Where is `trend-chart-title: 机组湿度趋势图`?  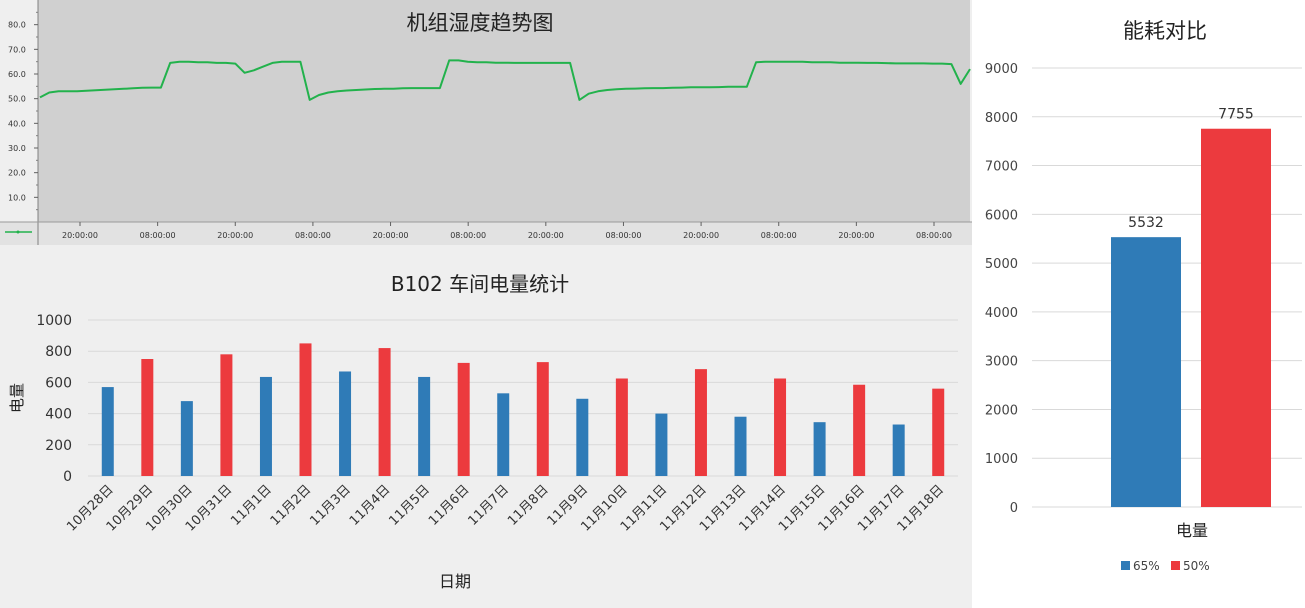 trend-chart-title: 机组湿度趋势图 is located at coordinates (480, 23).